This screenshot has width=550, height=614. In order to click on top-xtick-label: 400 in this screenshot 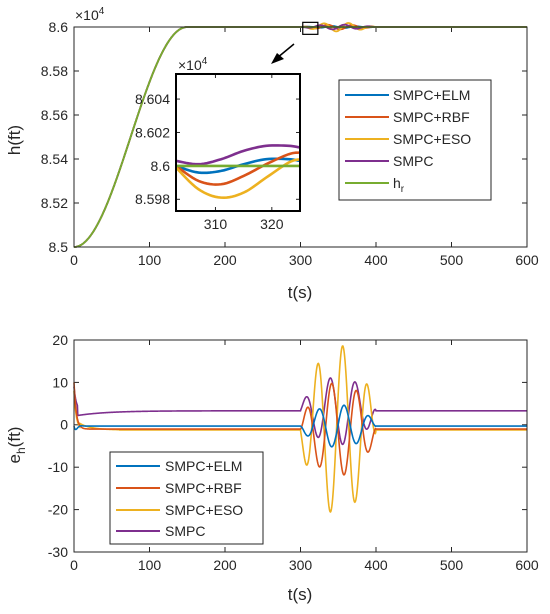, I will do `click(376, 260)`.